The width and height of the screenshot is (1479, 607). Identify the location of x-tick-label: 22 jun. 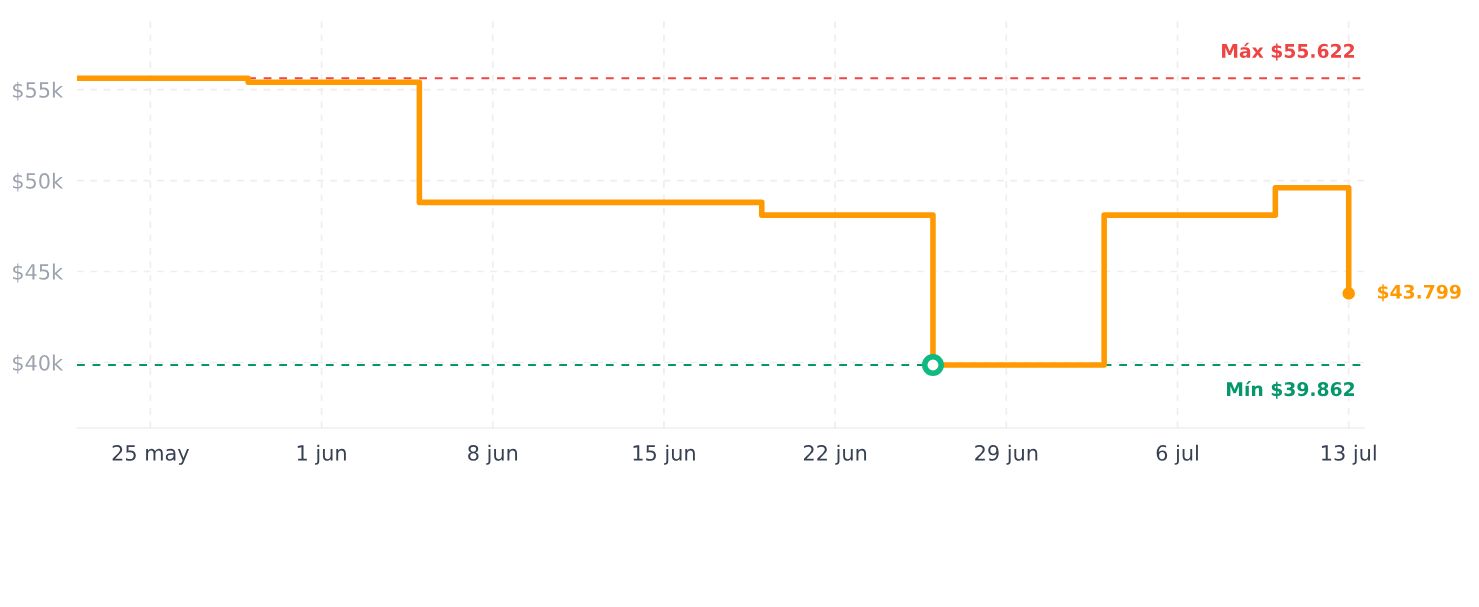
(835, 454).